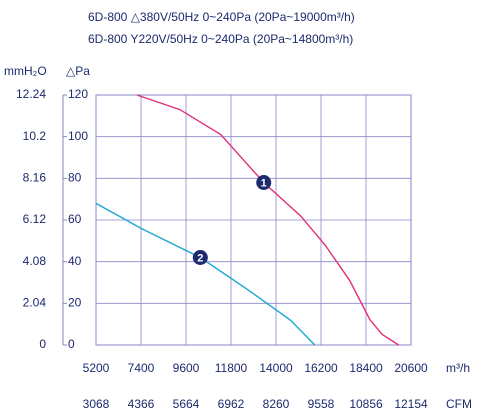  I want to click on x2-tick-label: 4366, so click(141, 404).